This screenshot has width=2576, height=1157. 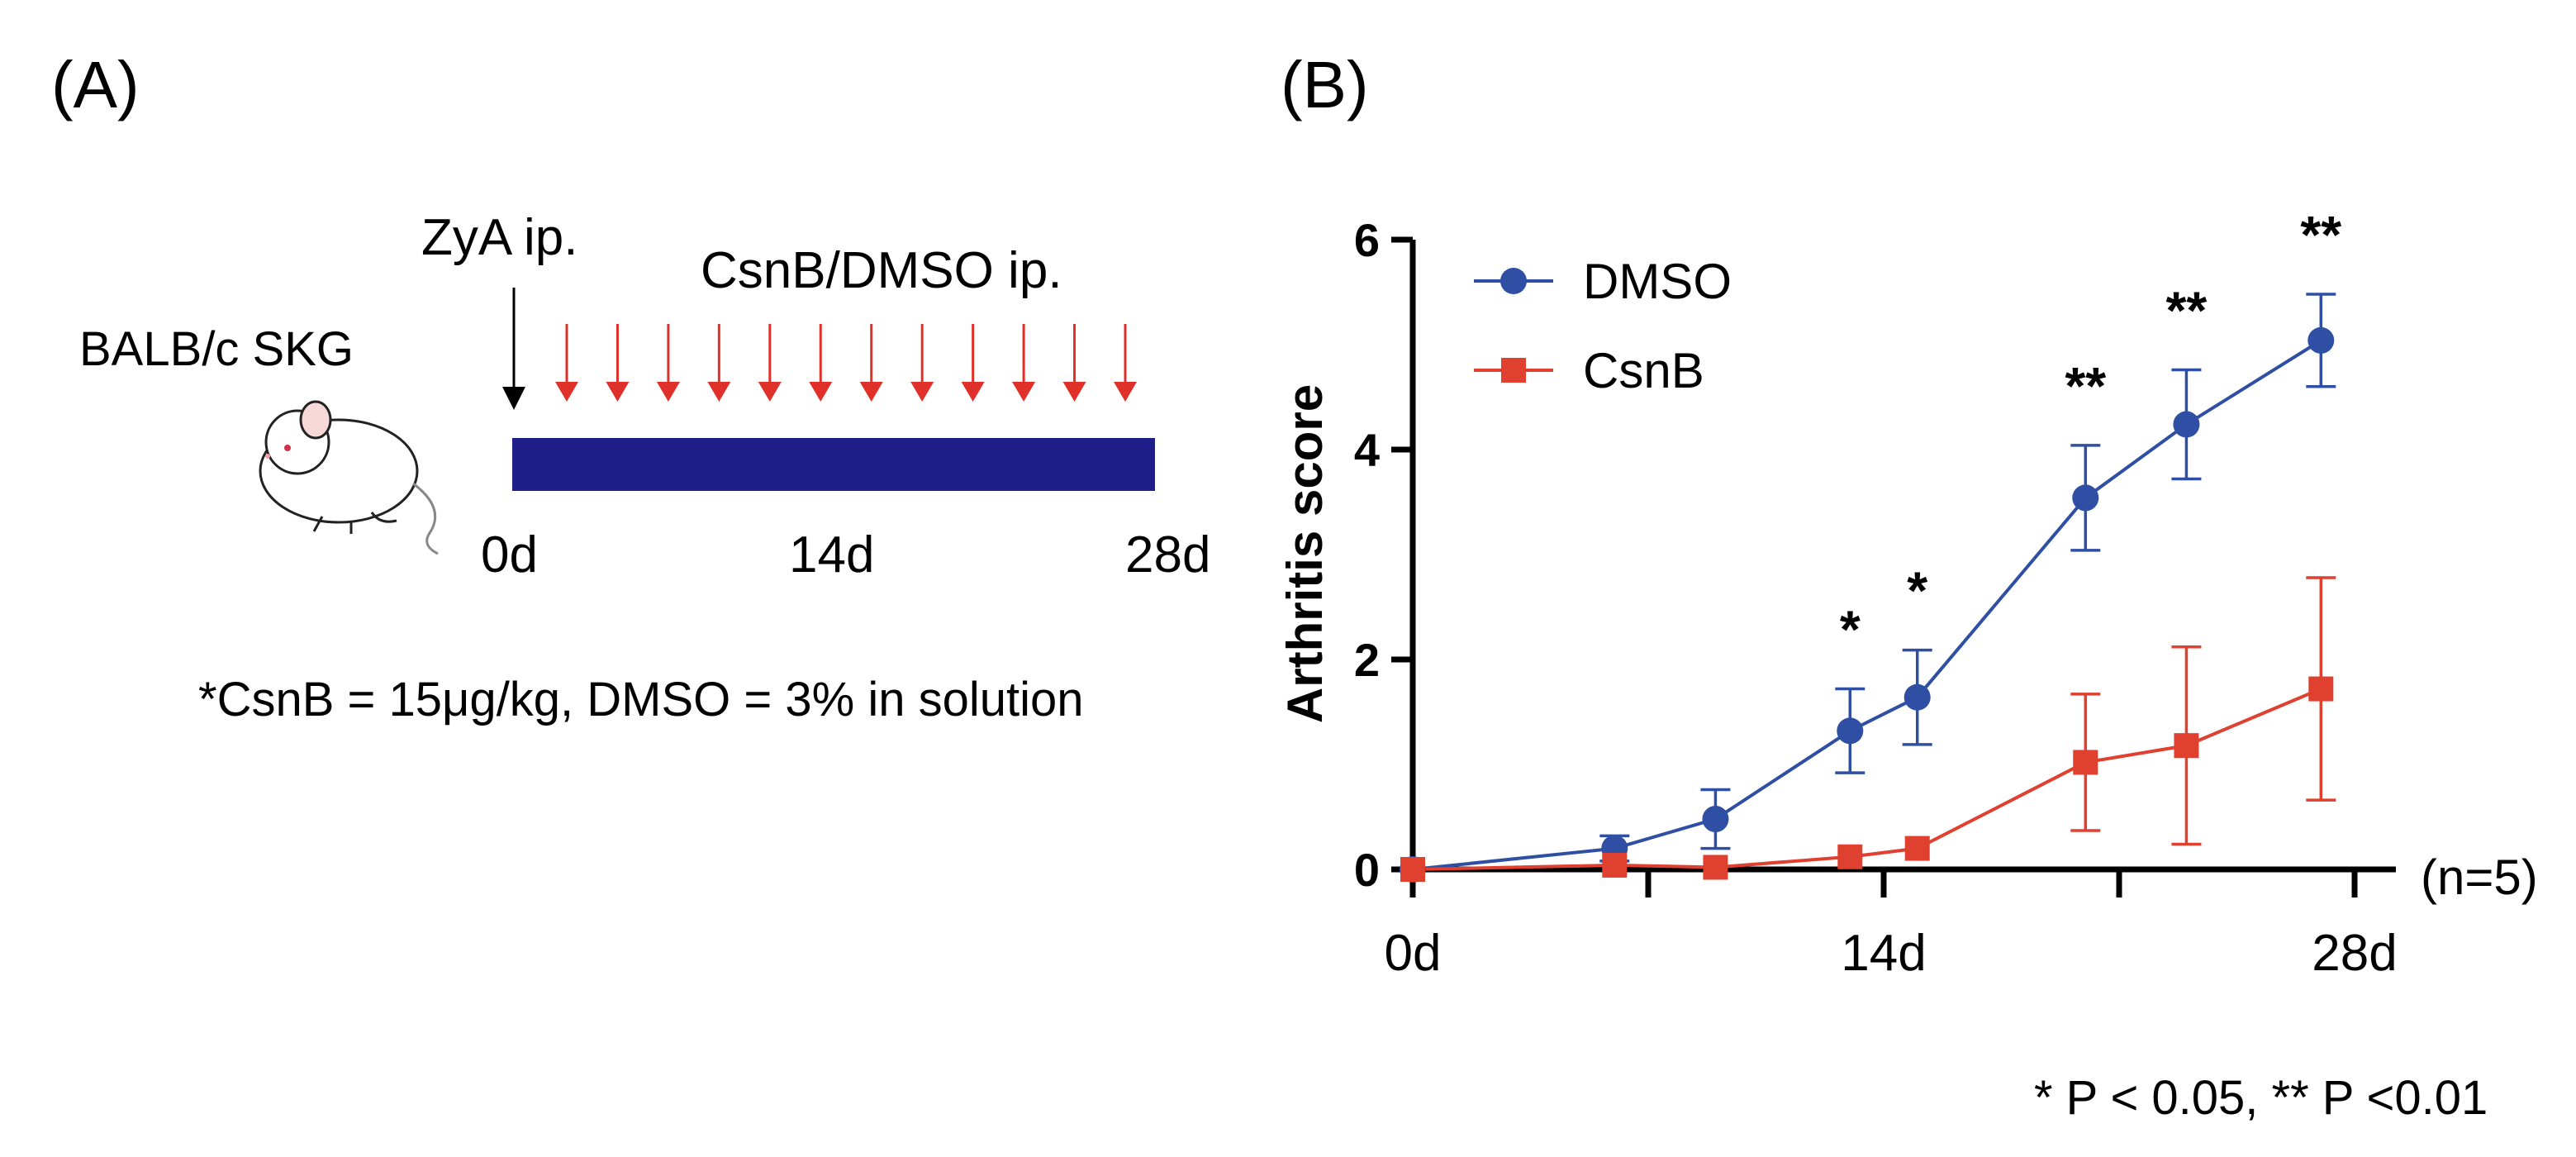 What do you see at coordinates (1325, 84) in the screenshot?
I see `panel-b-label: (B)` at bounding box center [1325, 84].